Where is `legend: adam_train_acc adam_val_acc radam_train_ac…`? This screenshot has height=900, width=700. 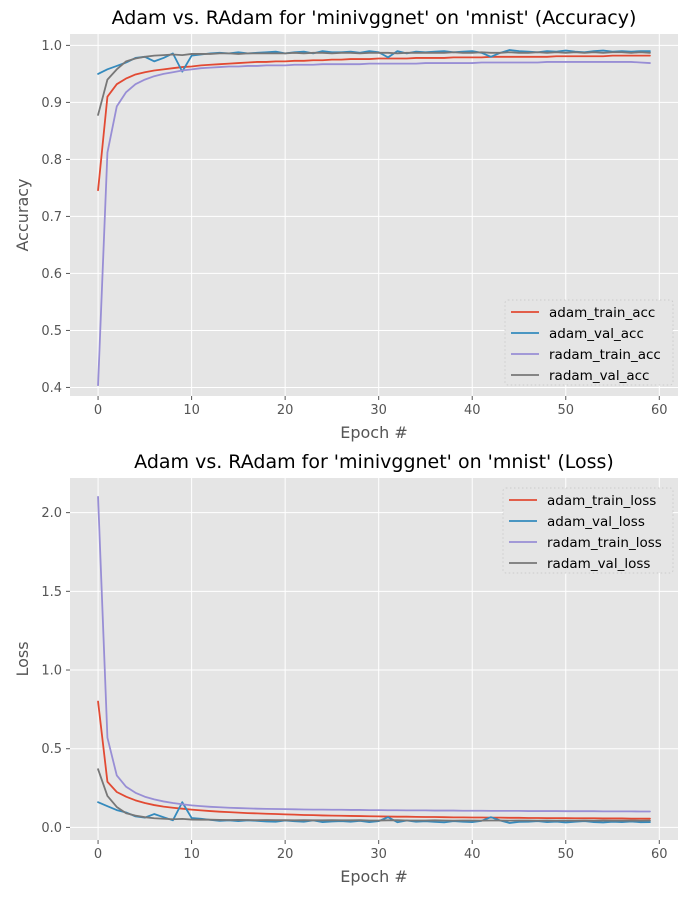 legend: adam_train_acc adam_val_acc radam_train_ac… is located at coordinates (589, 342).